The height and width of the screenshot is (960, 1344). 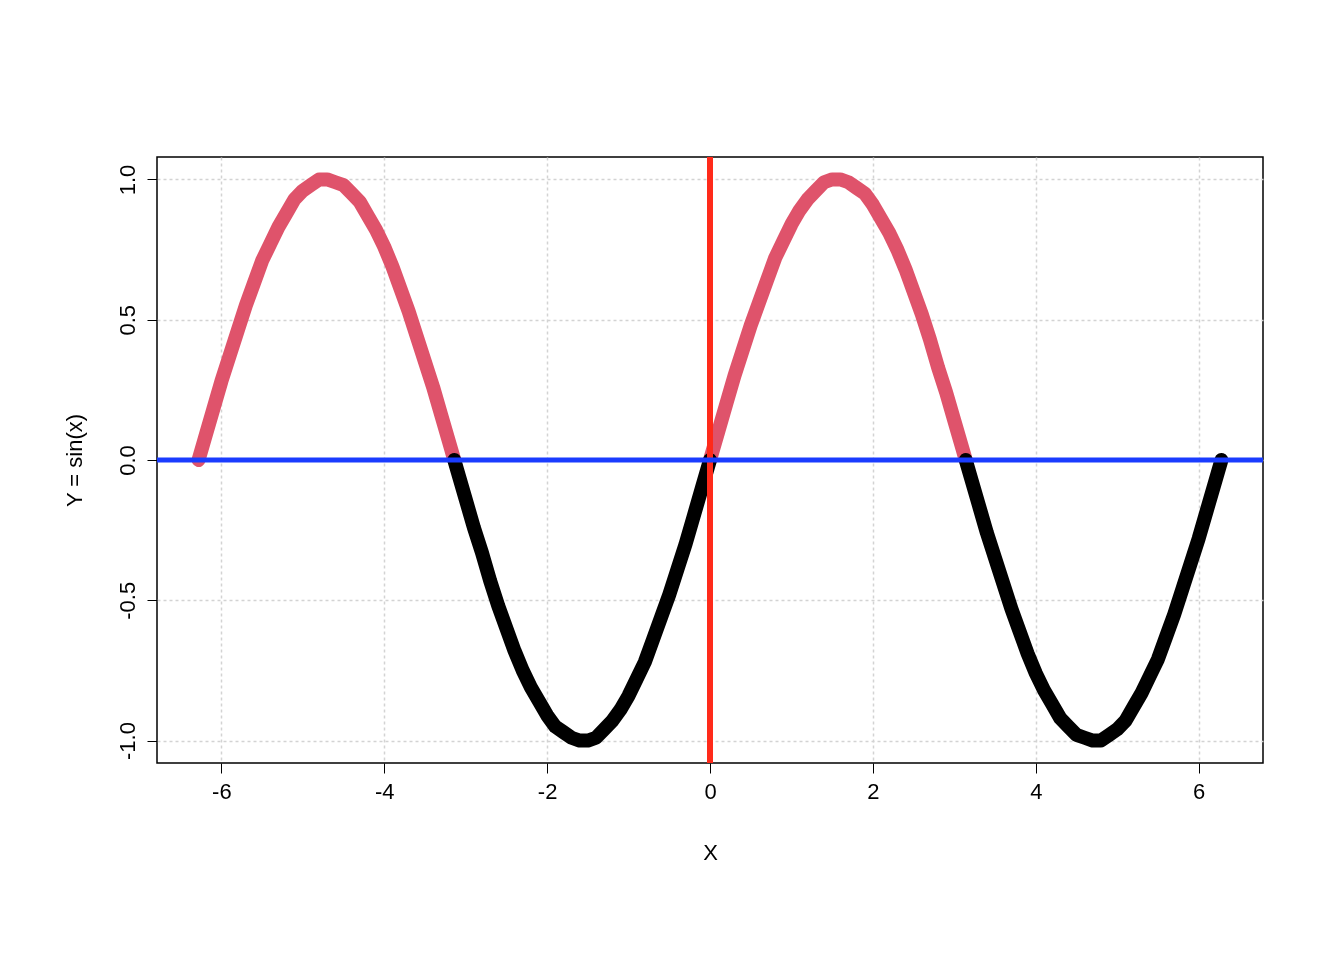 What do you see at coordinates (384, 791) in the screenshot?
I see `x-tick-label: -4` at bounding box center [384, 791].